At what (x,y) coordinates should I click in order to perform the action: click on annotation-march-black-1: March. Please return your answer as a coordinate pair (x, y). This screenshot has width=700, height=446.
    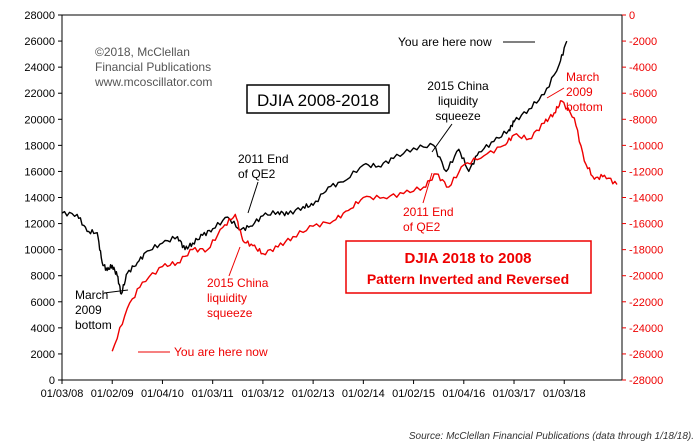
    Looking at the image, I should click on (91, 295).